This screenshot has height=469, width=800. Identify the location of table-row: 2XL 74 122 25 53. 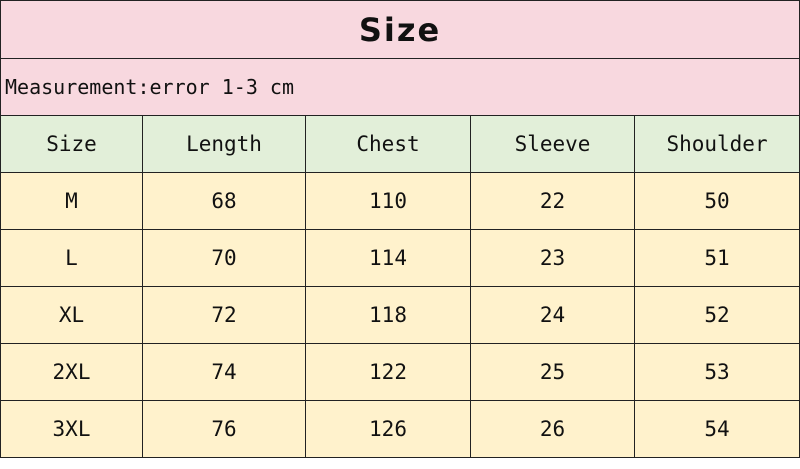
(400, 372).